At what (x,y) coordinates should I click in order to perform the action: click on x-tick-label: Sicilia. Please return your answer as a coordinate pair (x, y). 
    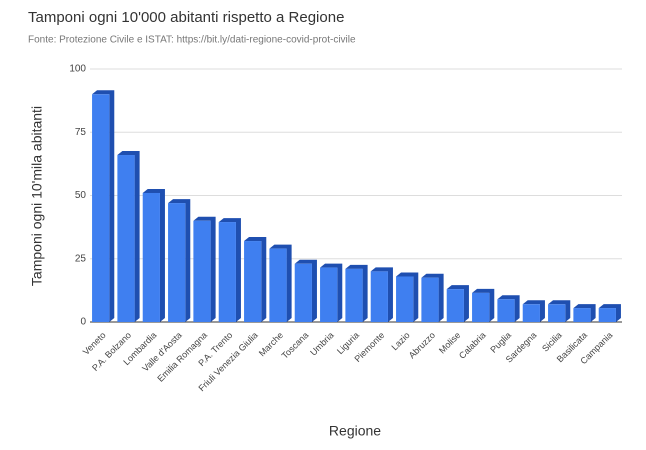
    Looking at the image, I should click on (552, 342).